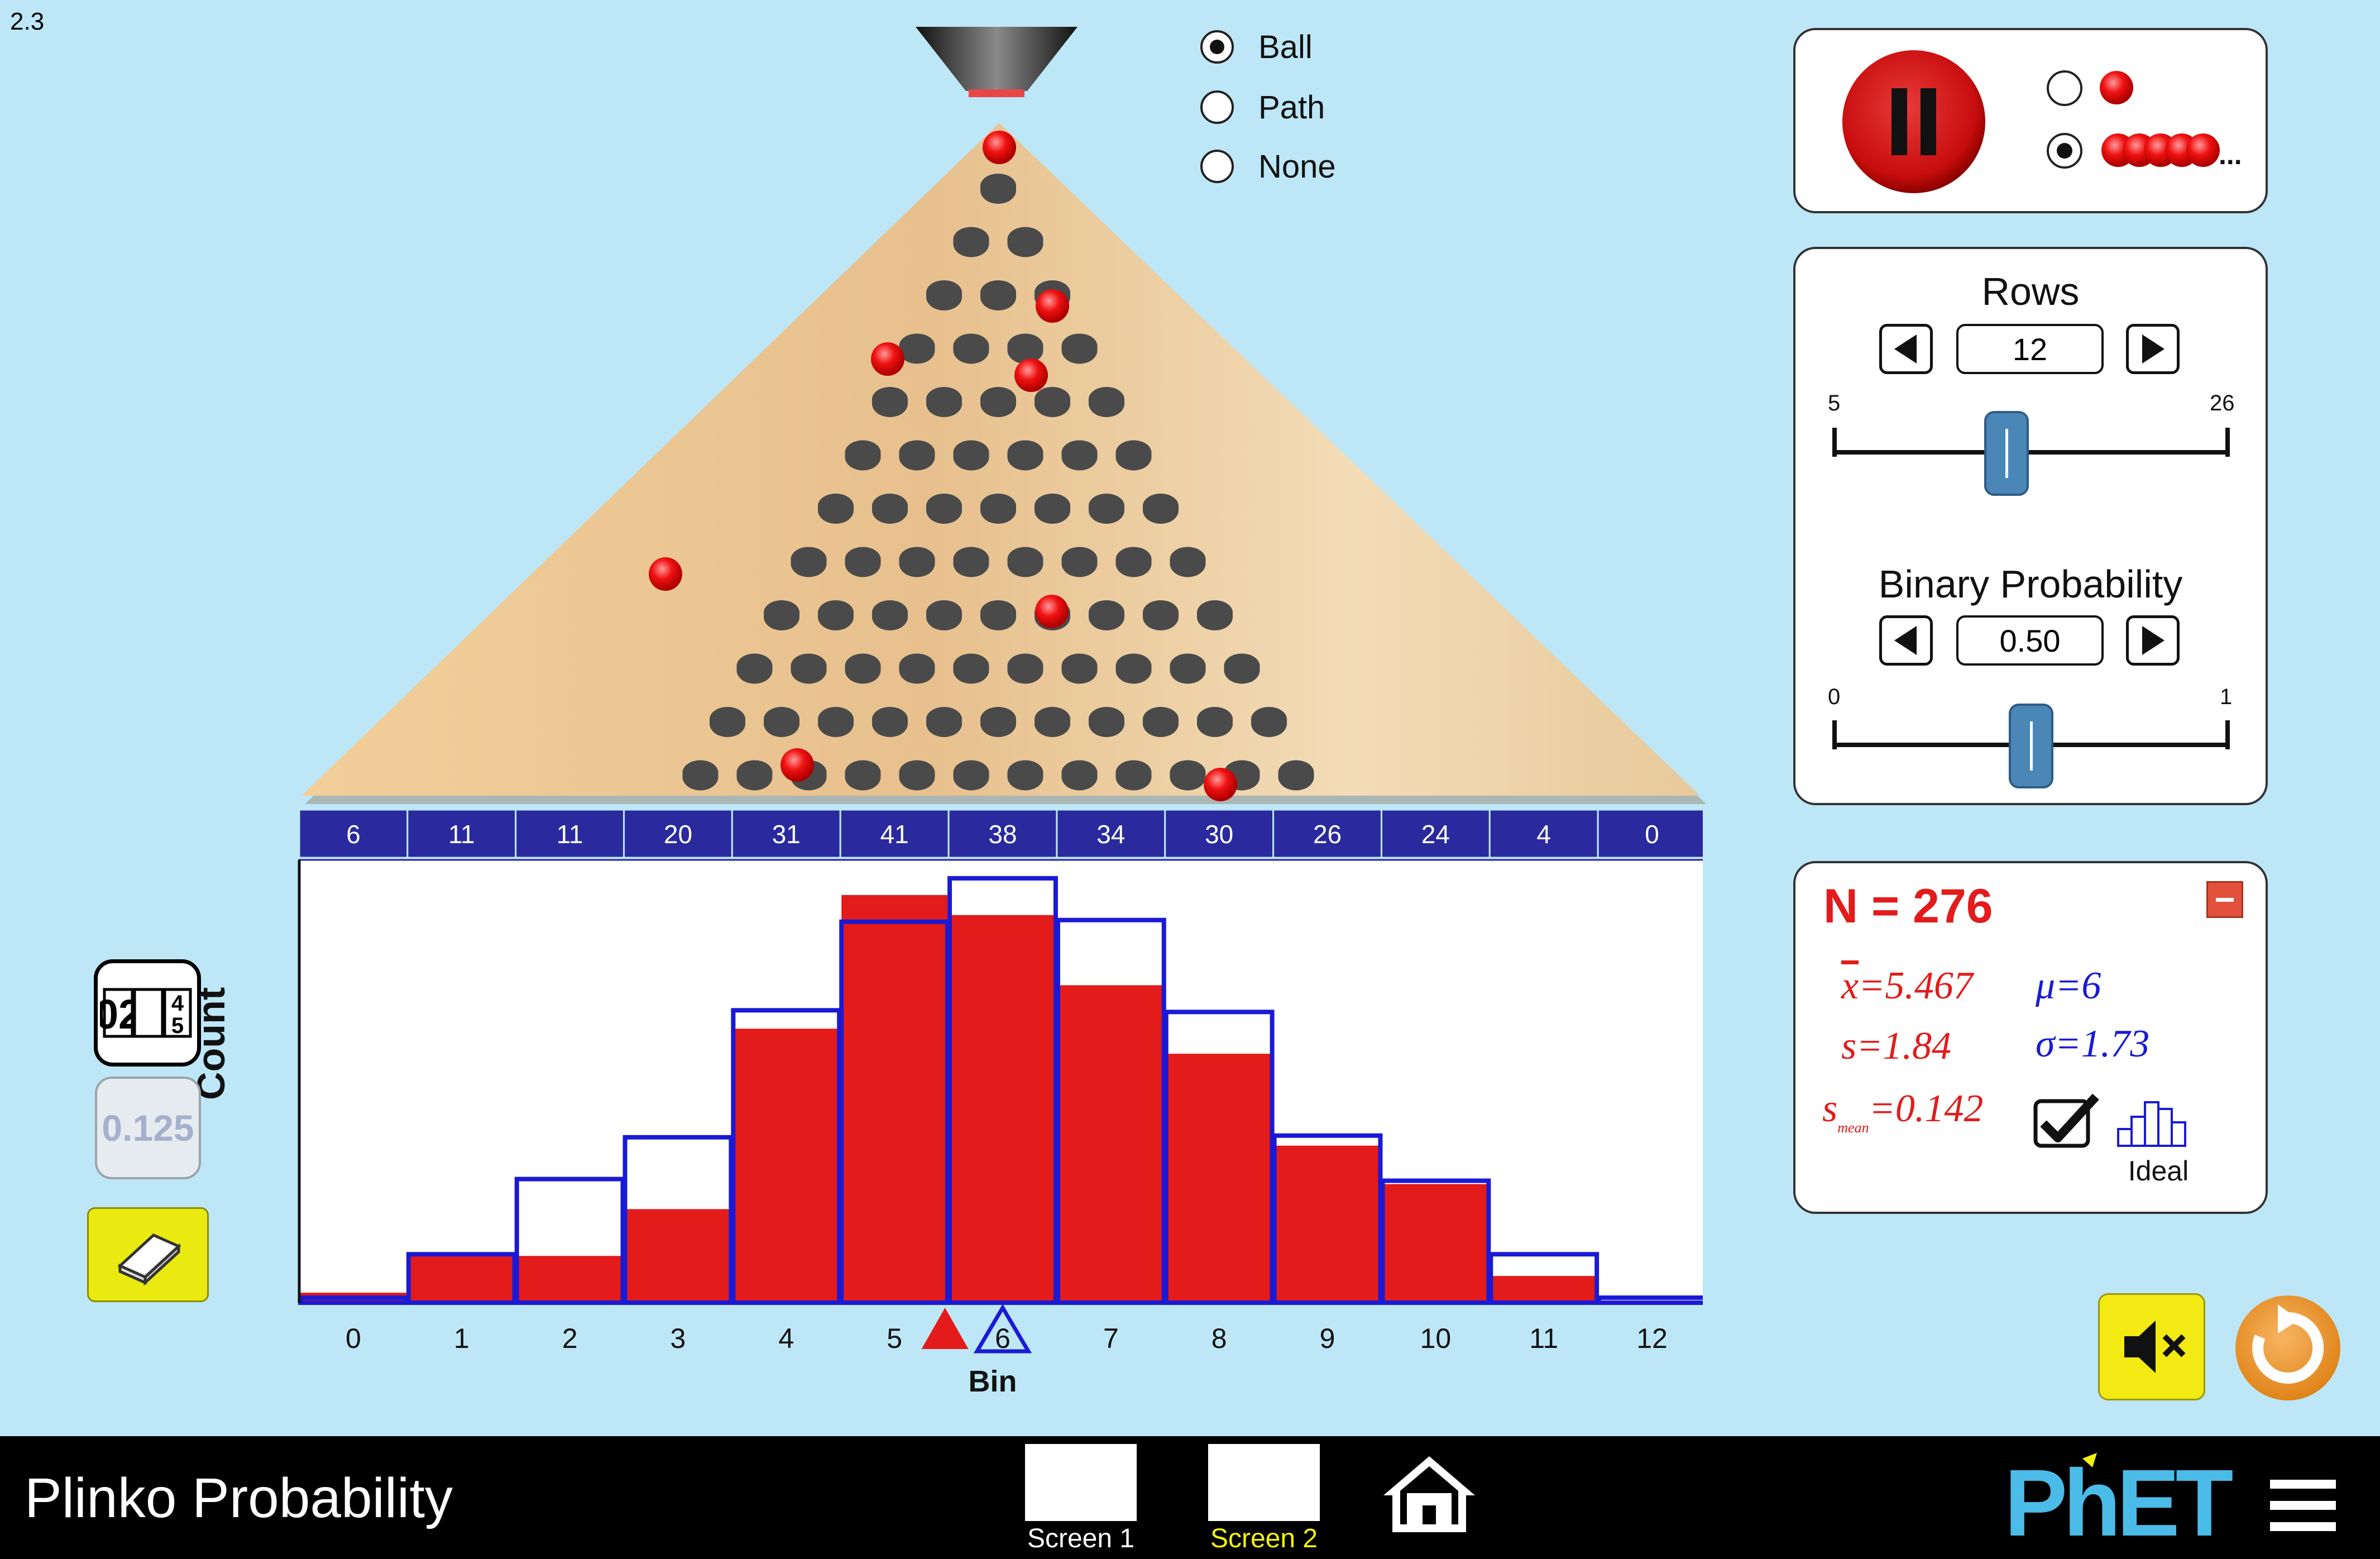 This screenshot has width=2380, height=1559. I want to click on bin-count-label: 24, so click(1435, 834).